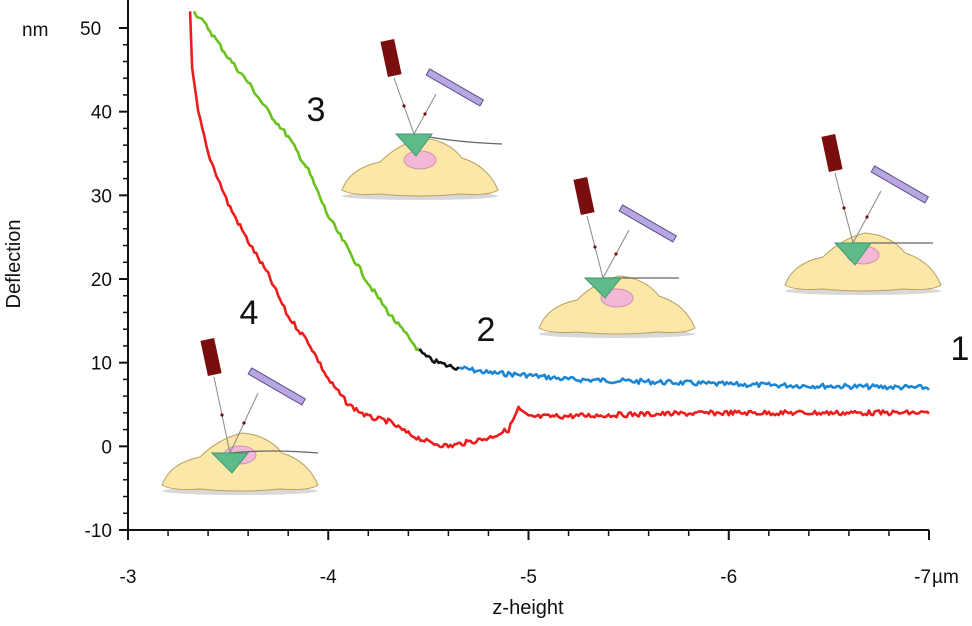  I want to click on y-tick-label: 40, so click(101, 113).